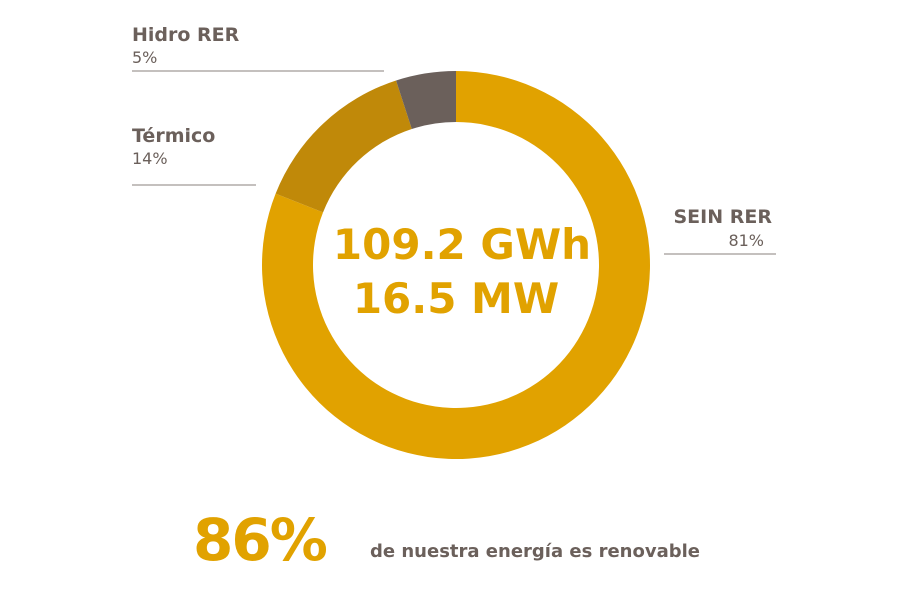 Image resolution: width=900 pixels, height=600 pixels. What do you see at coordinates (173, 136) in the screenshot?
I see `slice-label-termico: Térmico` at bounding box center [173, 136].